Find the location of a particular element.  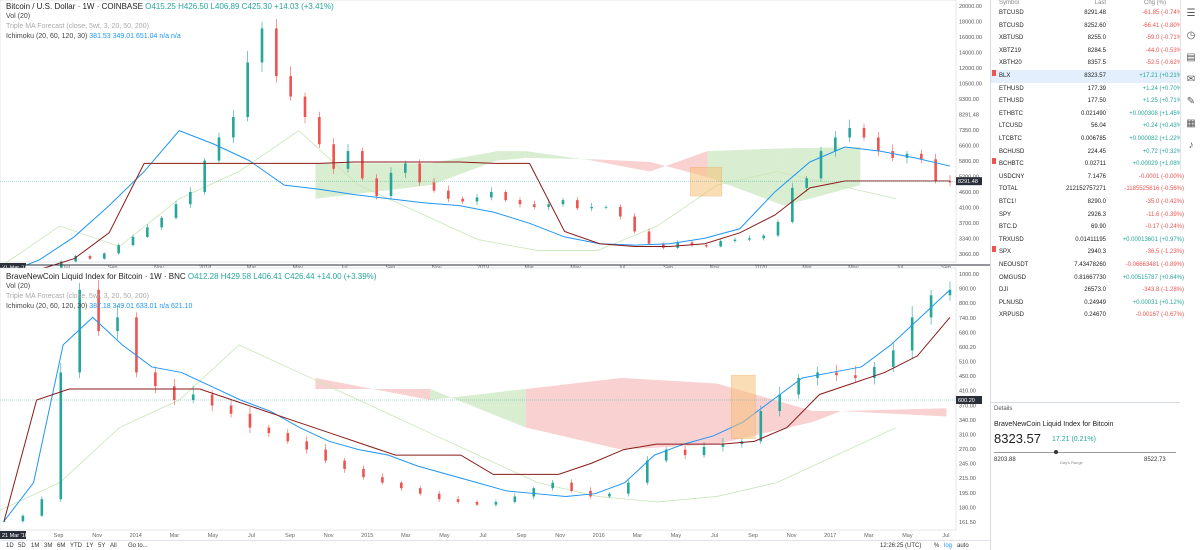

percent-toggle: % is located at coordinates (937, 546).